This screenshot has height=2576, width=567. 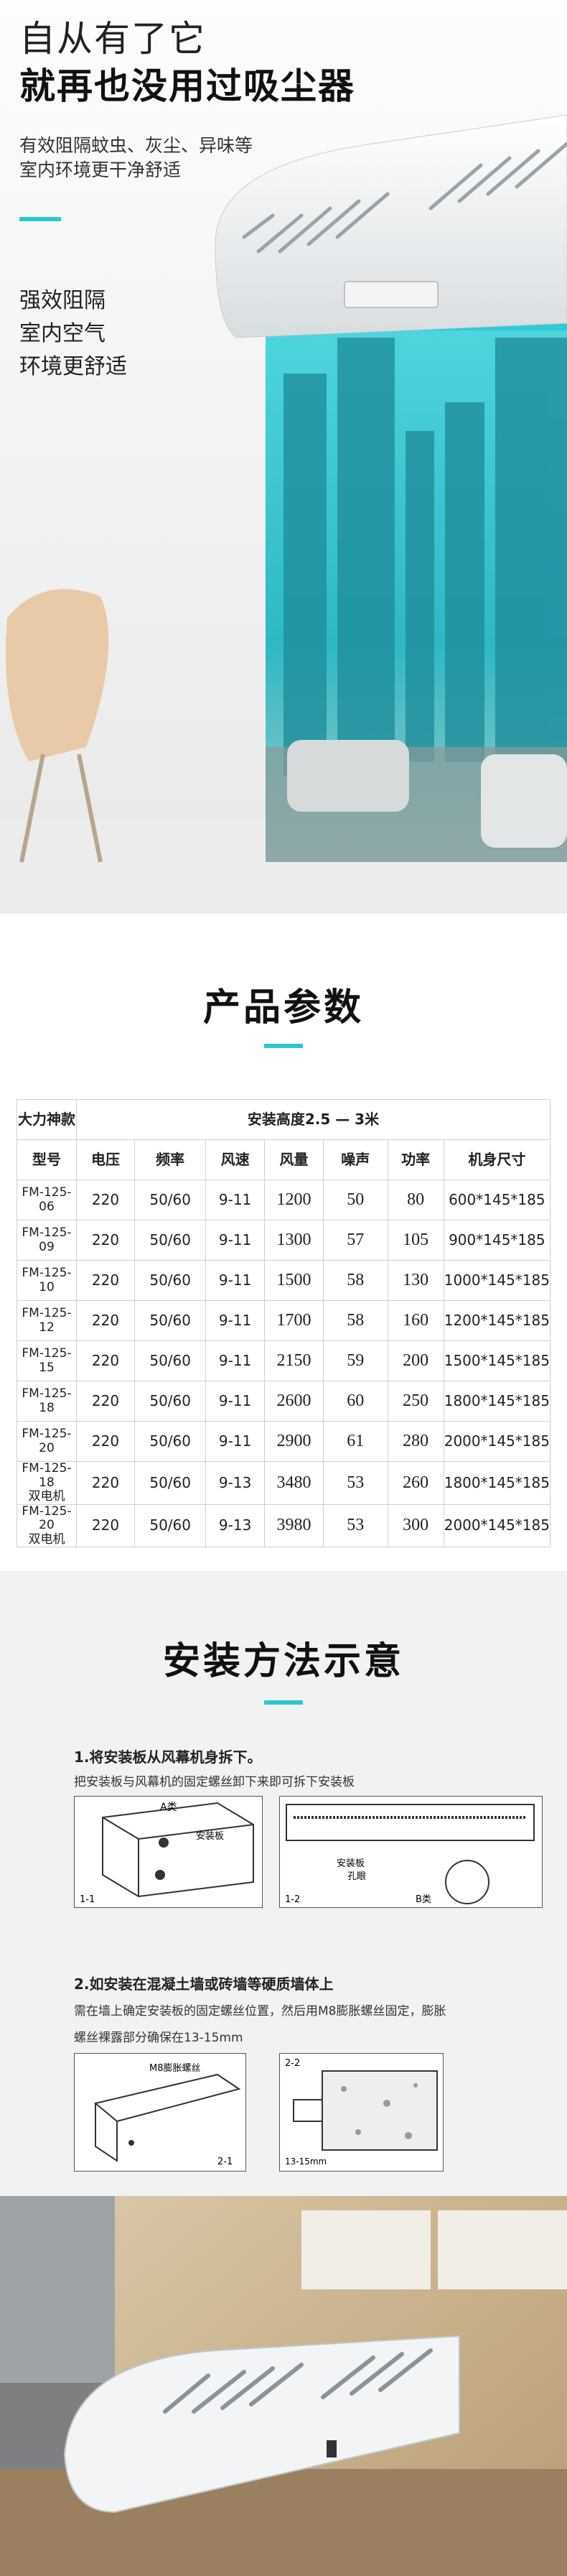 What do you see at coordinates (411, 1852) in the screenshot?
I see `figure: 安装板 孔眼 B类 1-2` at bounding box center [411, 1852].